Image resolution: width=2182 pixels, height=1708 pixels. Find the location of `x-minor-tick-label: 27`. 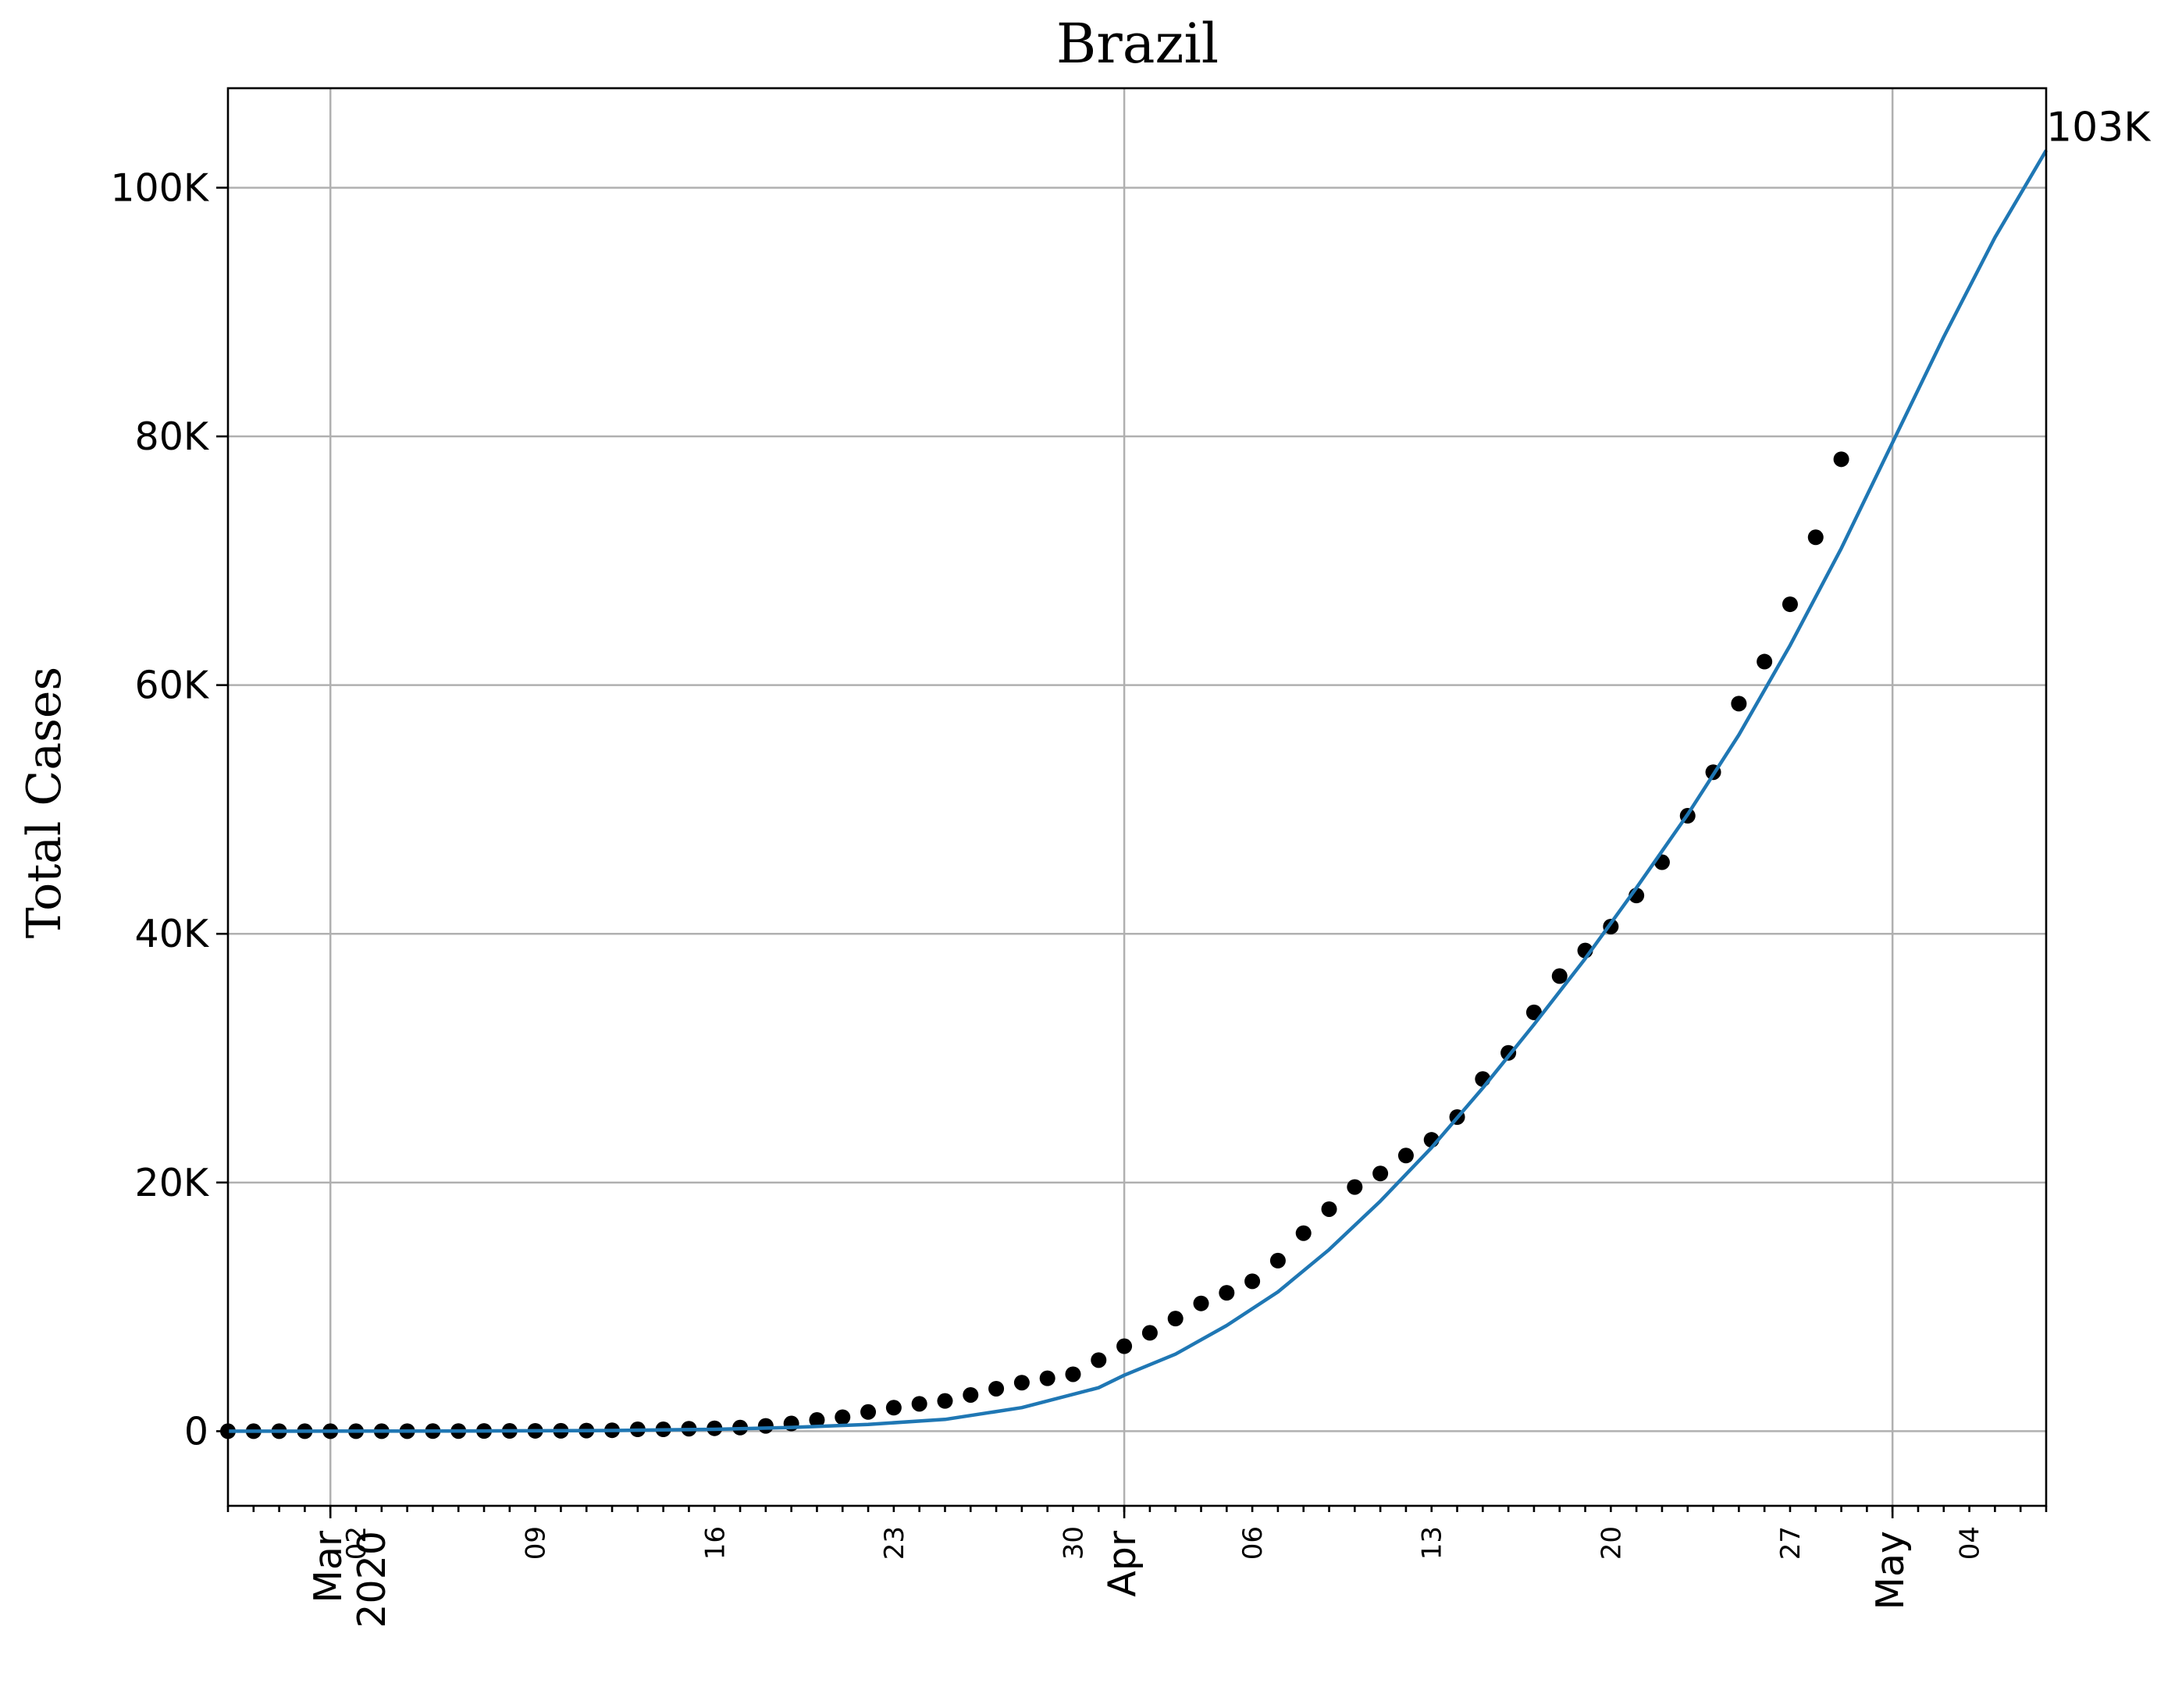

x-minor-tick-label: 27 is located at coordinates (1790, 1543).